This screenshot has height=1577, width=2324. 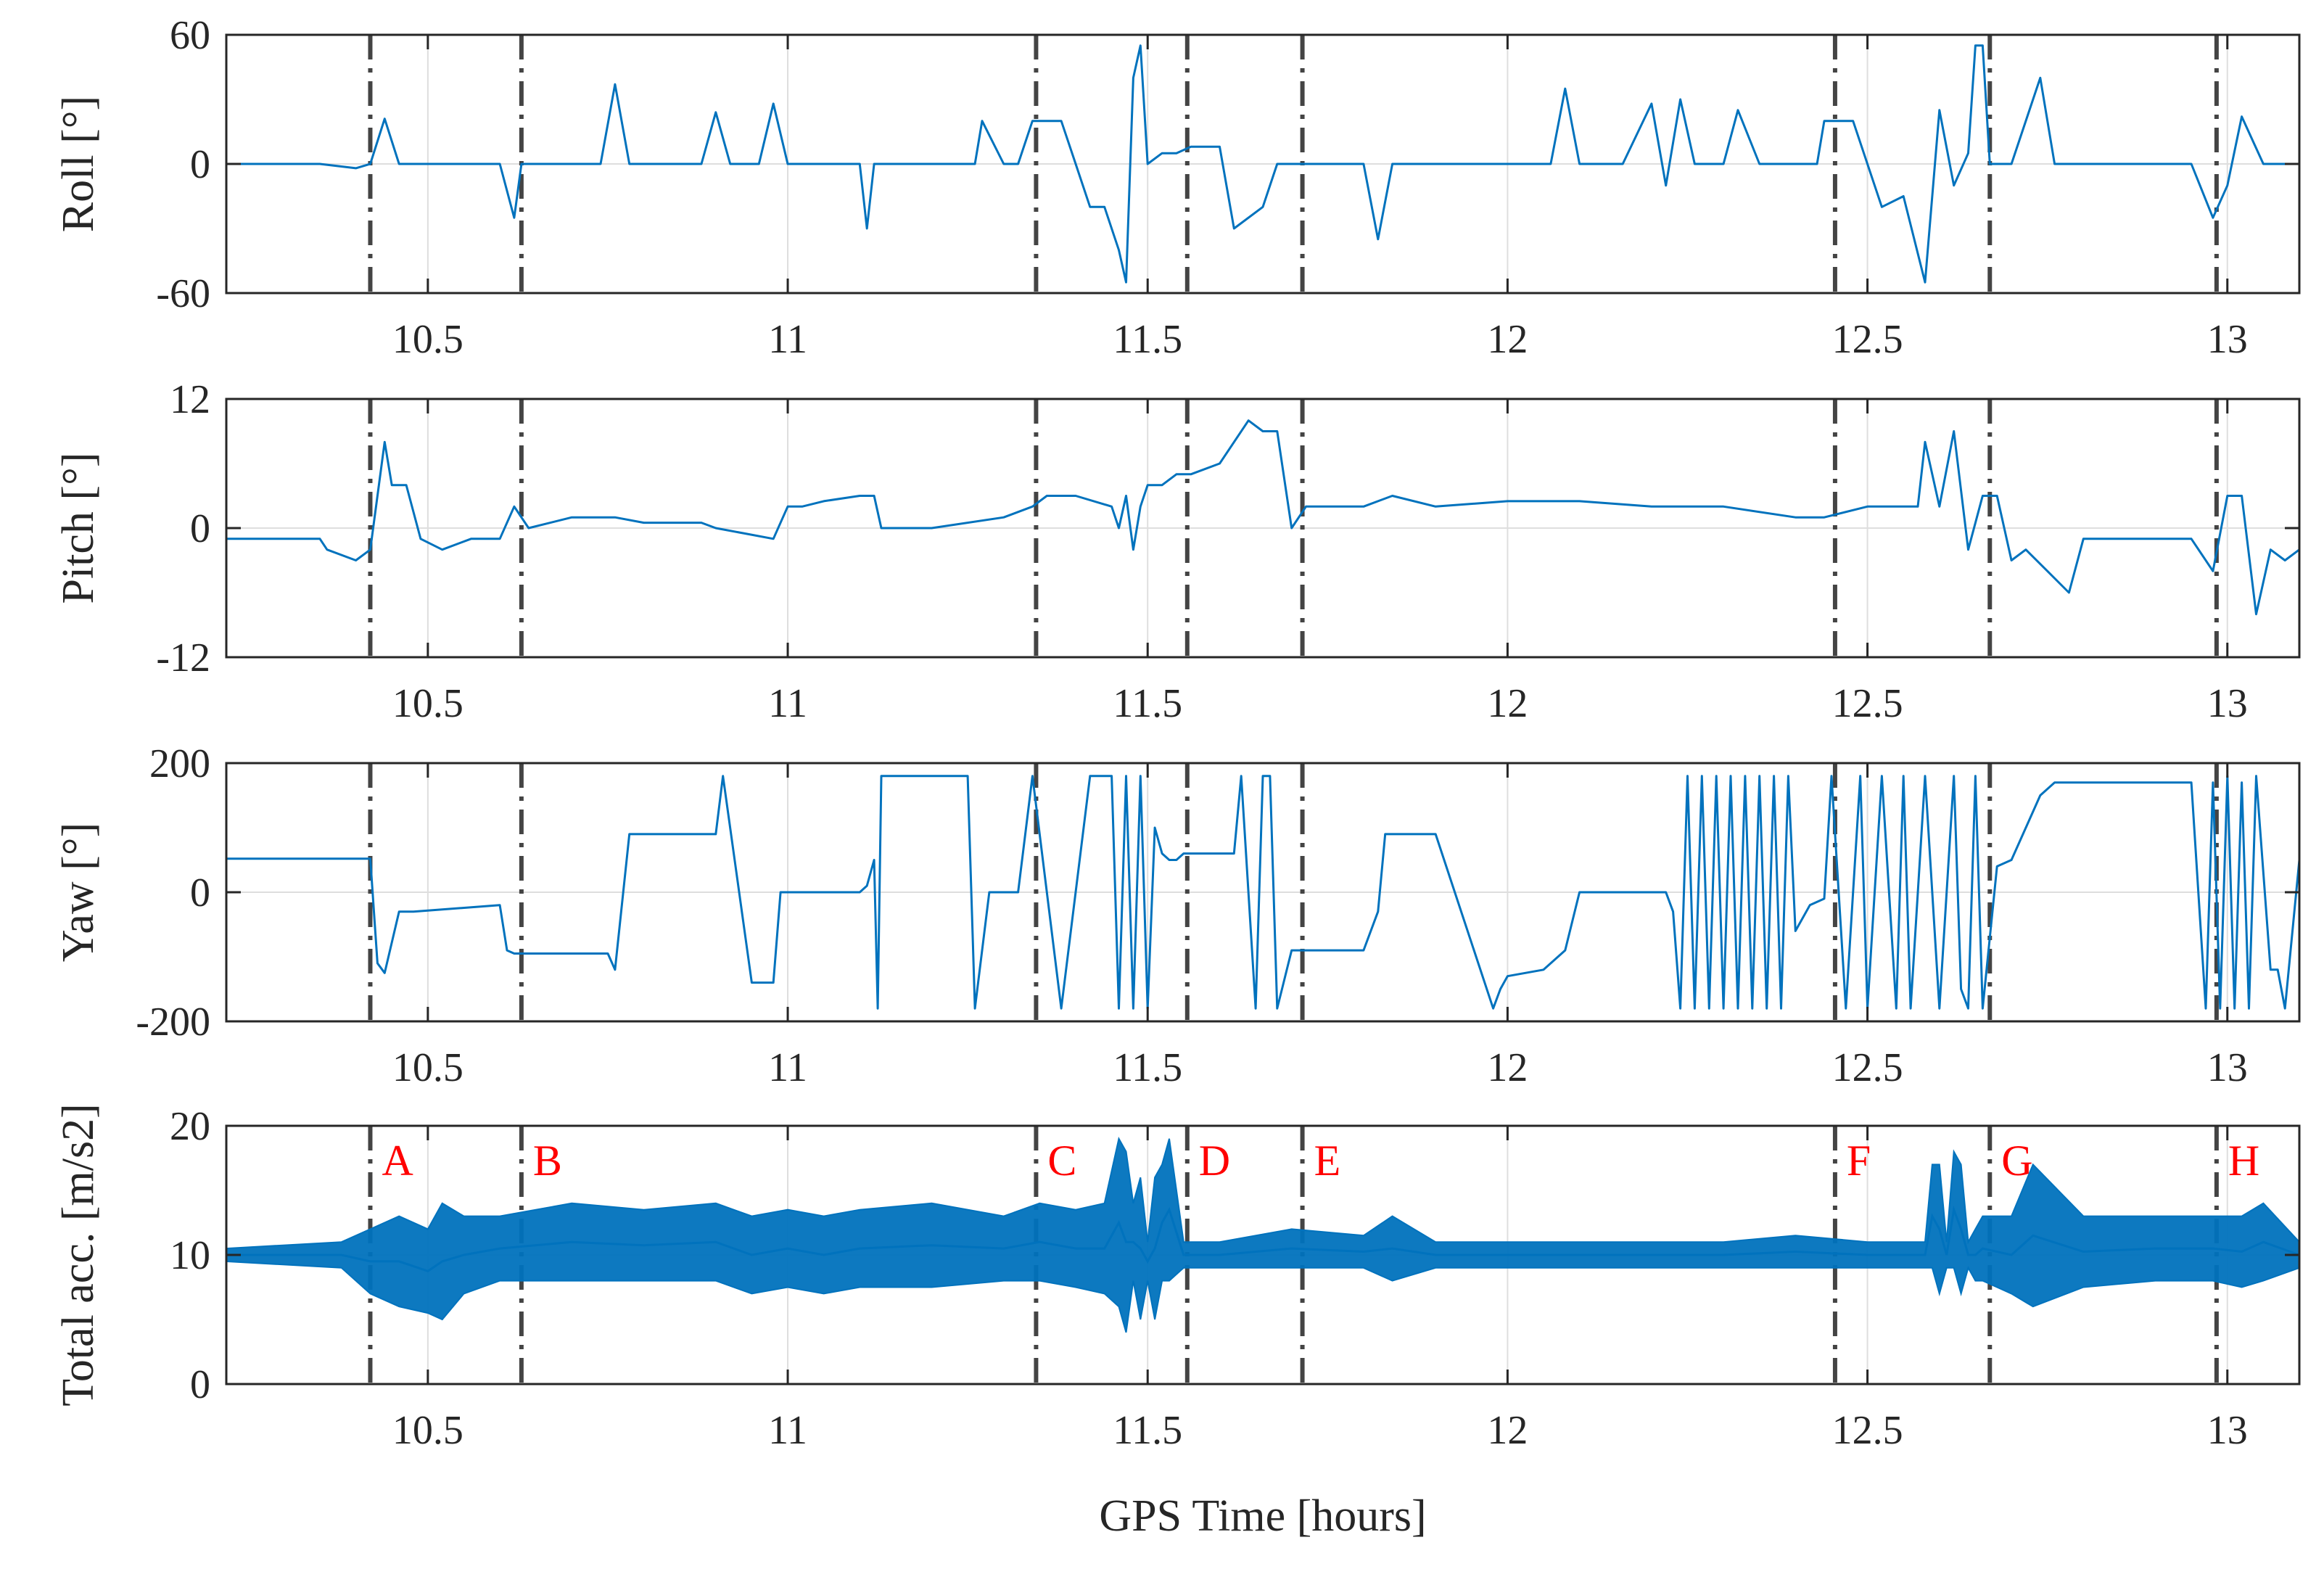 I want to click on total-acc-y-axis-label: Total acc. [m/s2], so click(x=78, y=1254).